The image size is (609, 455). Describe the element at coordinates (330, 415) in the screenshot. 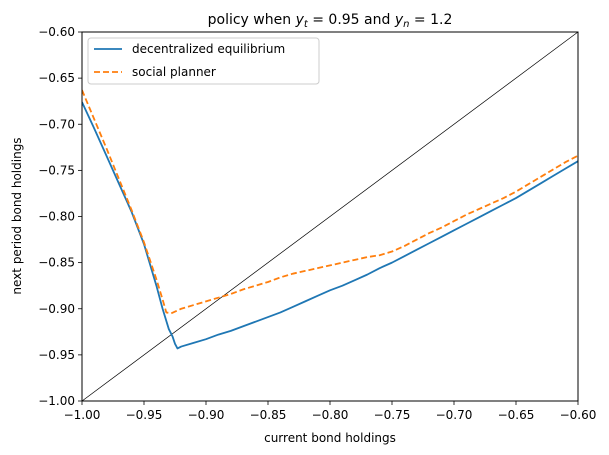

I see `x-tick-label: −0.80` at that location.